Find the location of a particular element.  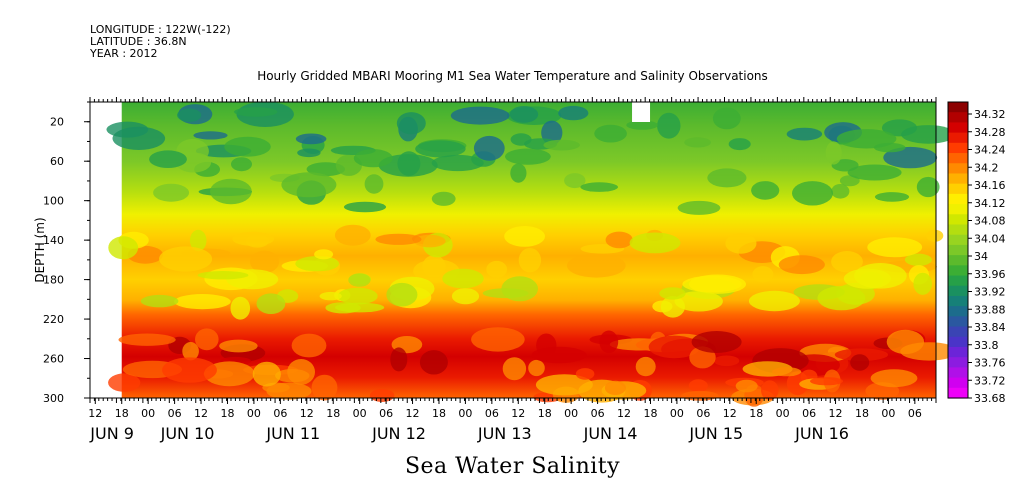

colorbar-label: 33.84 is located at coordinates (990, 327).